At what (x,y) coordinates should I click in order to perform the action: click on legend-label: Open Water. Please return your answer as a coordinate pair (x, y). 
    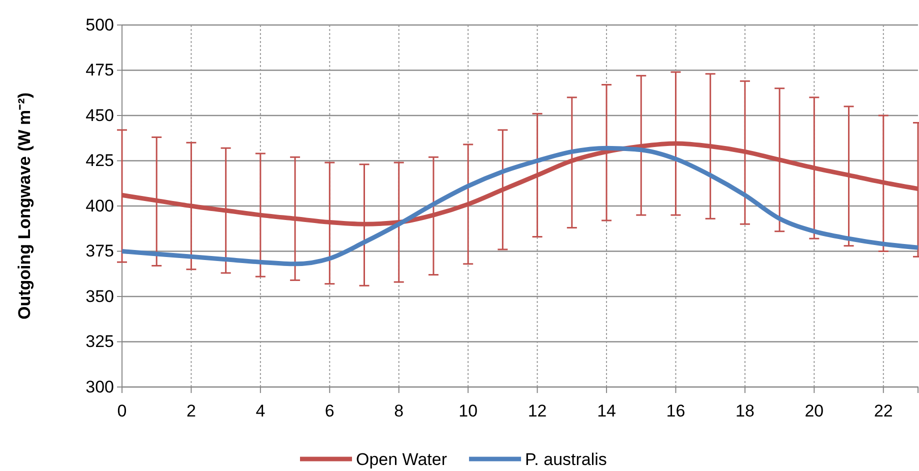
    Looking at the image, I should click on (402, 459).